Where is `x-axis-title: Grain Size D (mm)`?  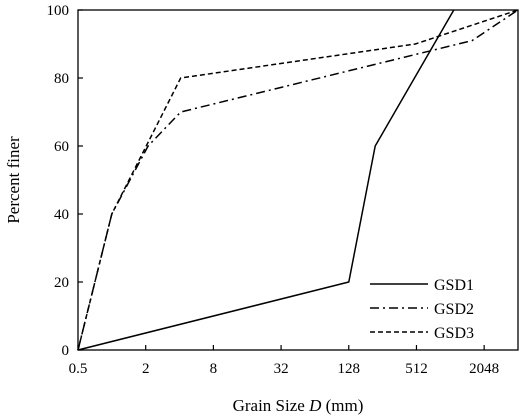
x-axis-title: Grain Size D (mm) is located at coordinates (298, 405).